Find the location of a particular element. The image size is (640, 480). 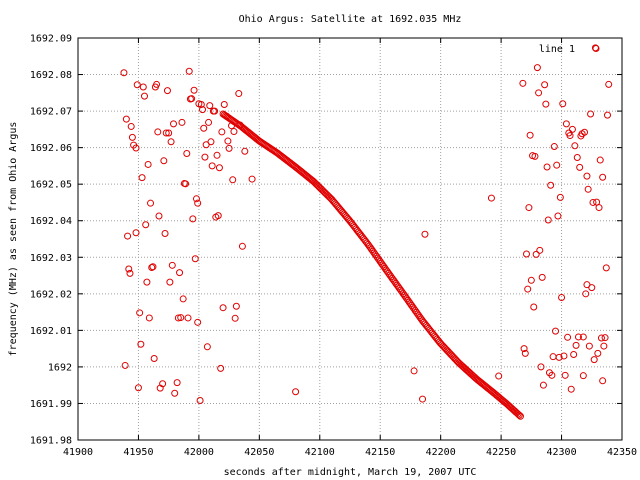

x-tick-label: 41900 is located at coordinates (78, 452).